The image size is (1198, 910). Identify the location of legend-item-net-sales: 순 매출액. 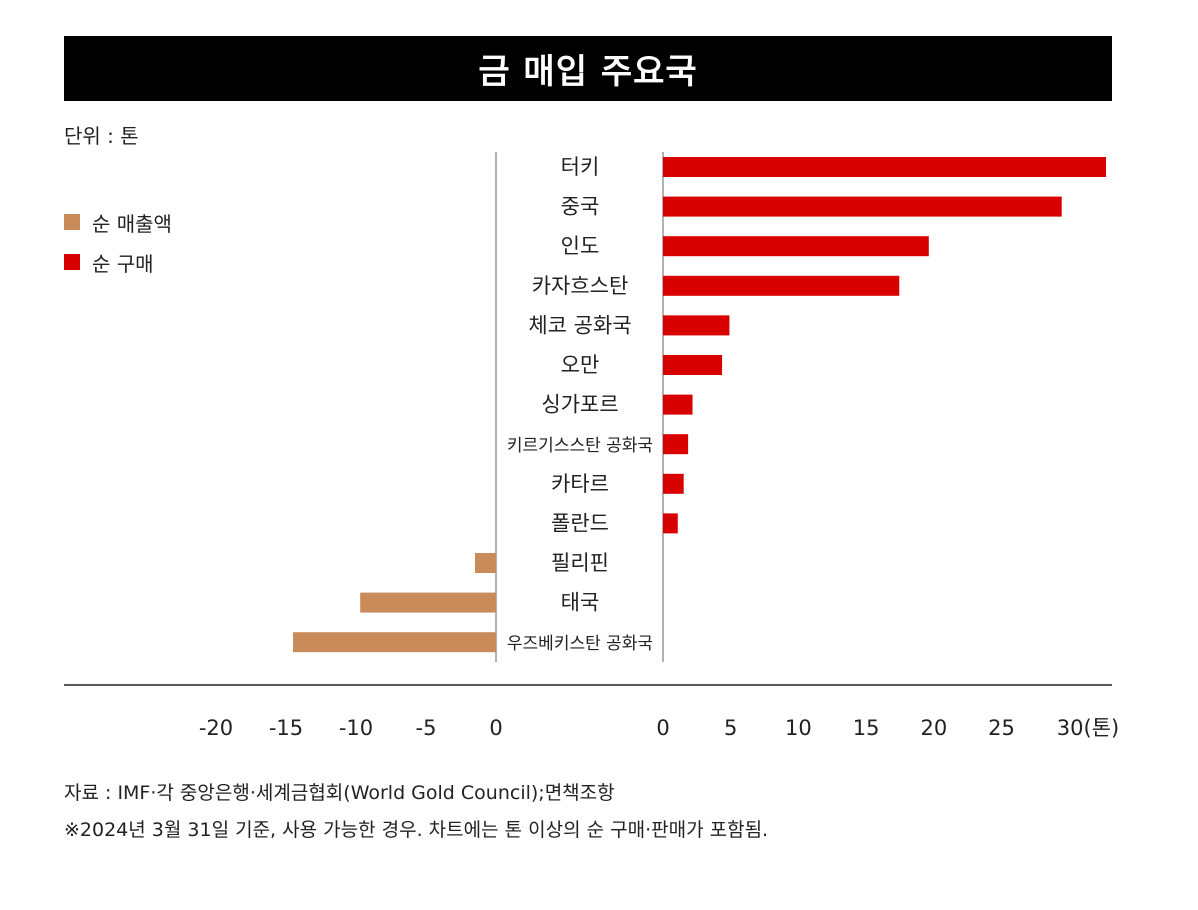
(118, 222).